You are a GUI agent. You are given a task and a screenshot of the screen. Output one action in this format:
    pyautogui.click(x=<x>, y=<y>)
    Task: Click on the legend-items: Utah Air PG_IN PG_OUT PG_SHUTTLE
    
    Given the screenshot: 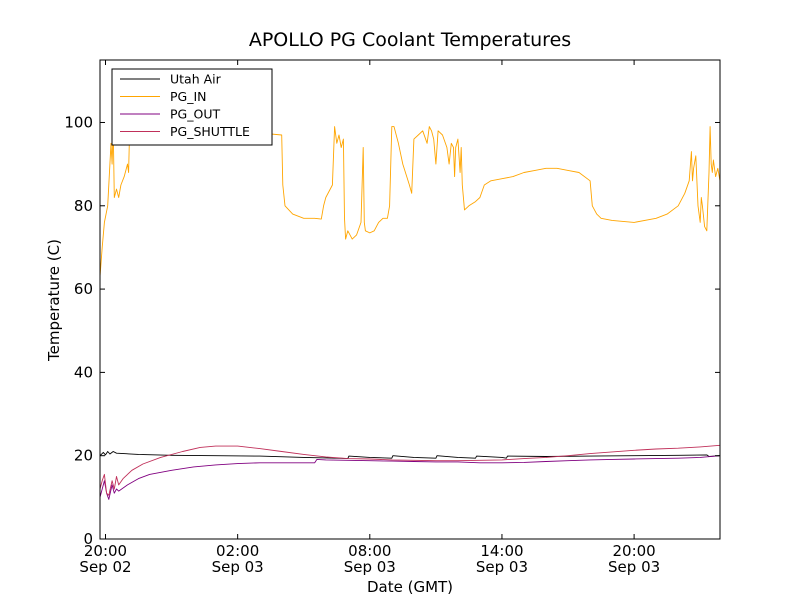 What is the action you would take?
    pyautogui.click(x=185, y=105)
    